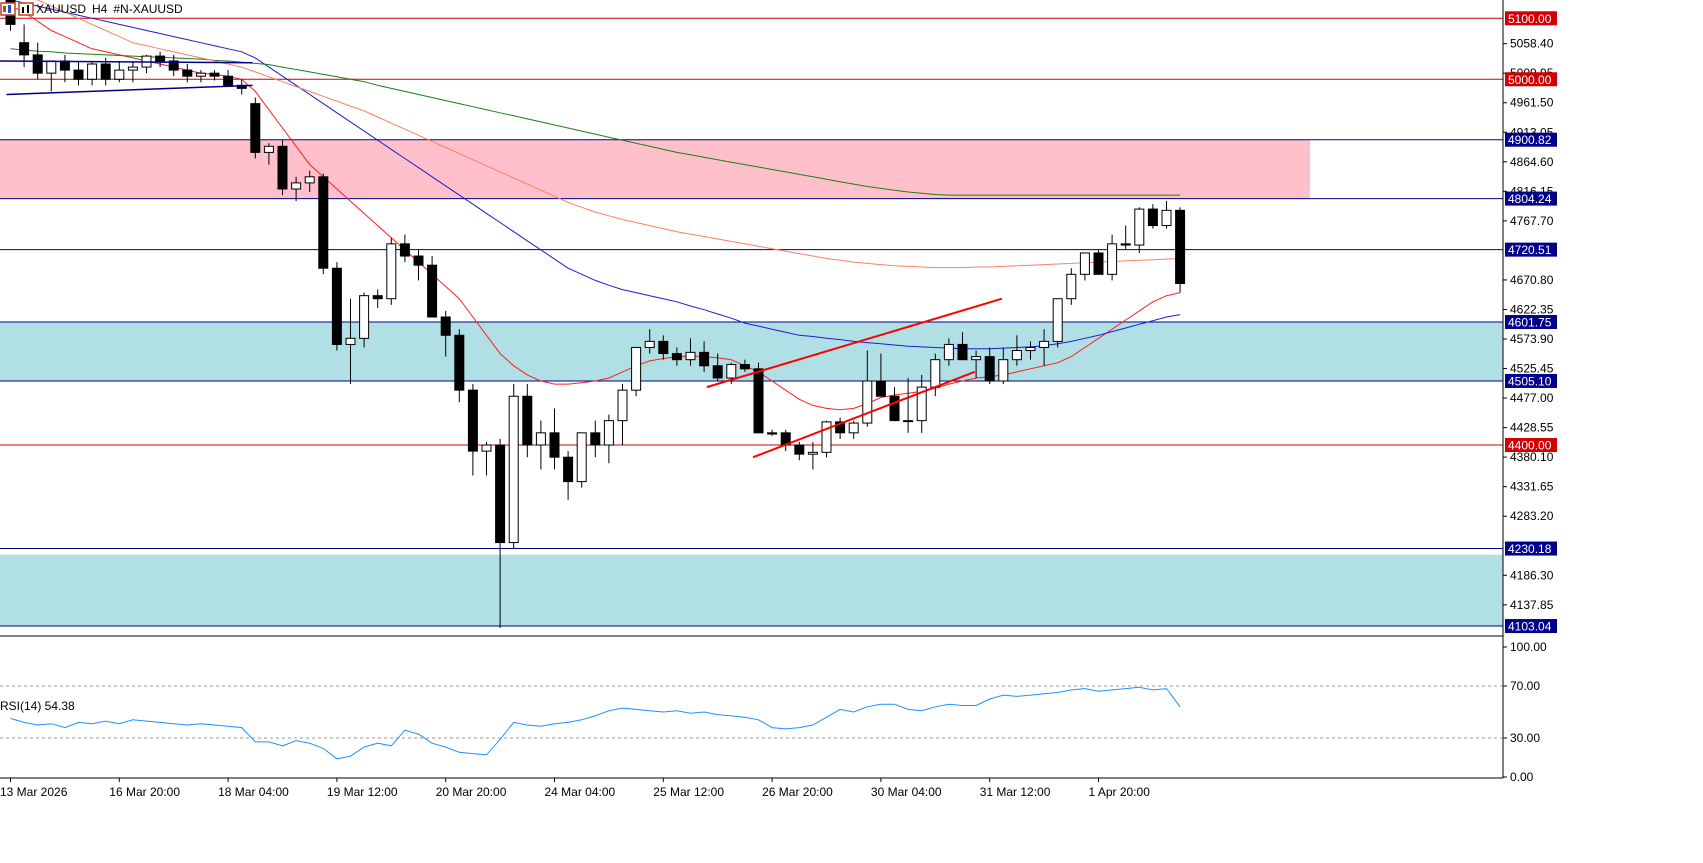  Describe the element at coordinates (1532, 398) in the screenshot. I see `price-tick-label: 4477.00` at that location.